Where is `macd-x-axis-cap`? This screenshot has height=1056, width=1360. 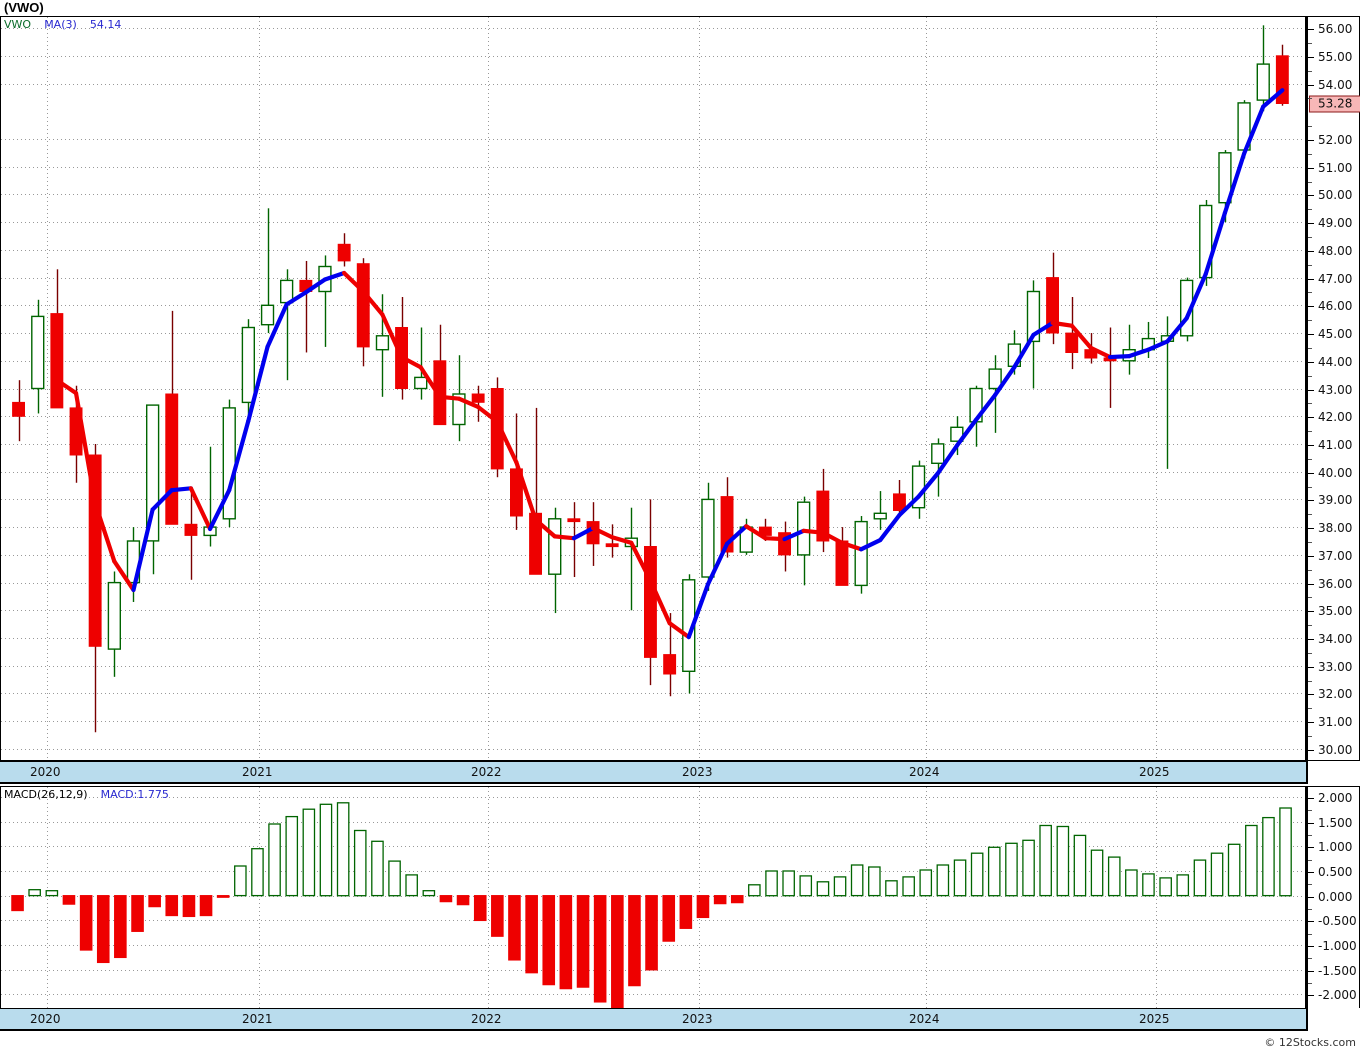
macd-x-axis-cap is located at coordinates (1333, 1019).